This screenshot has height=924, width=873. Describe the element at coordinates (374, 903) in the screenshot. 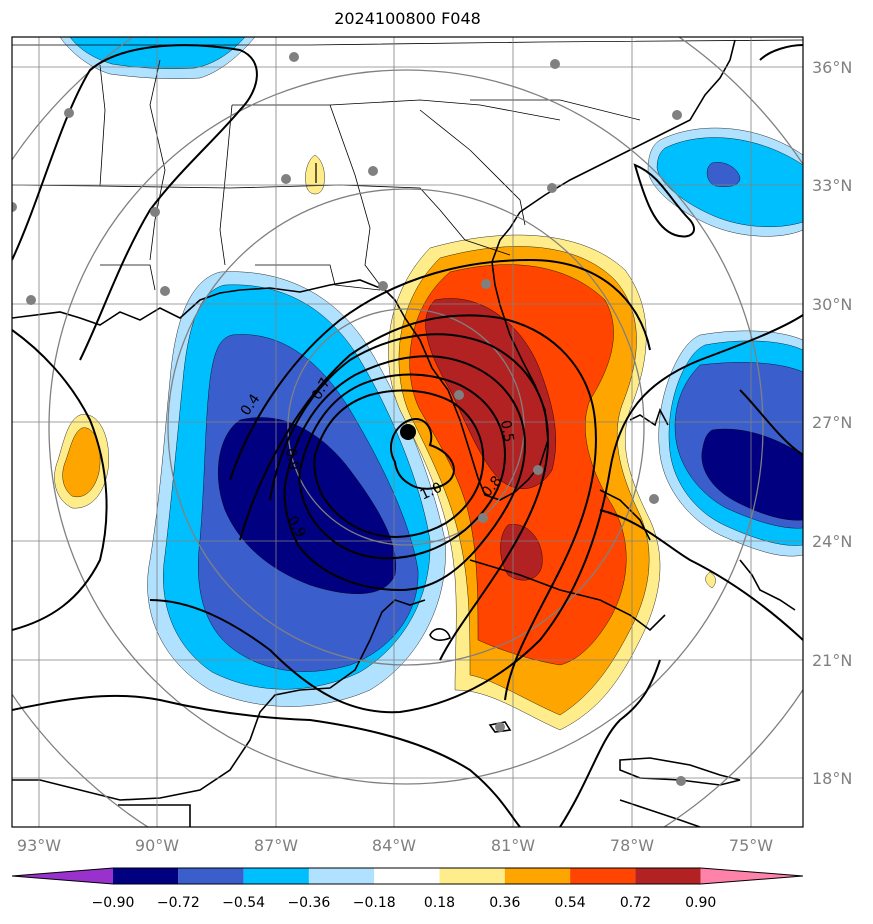

I see `colorbar-tick: −0.18` at that location.